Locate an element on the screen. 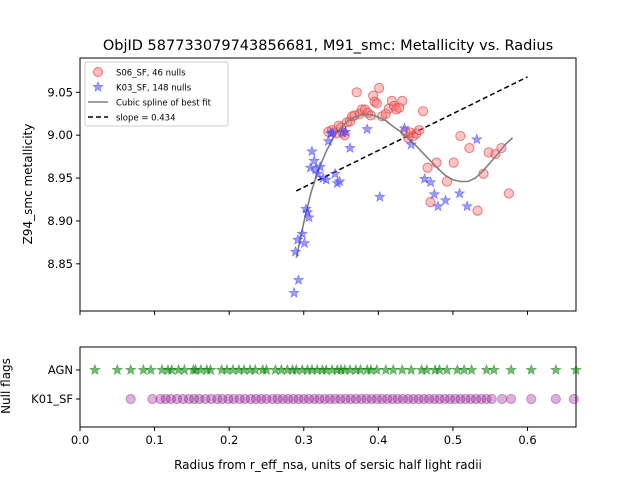 This screenshot has height=480, width=640. x-tick-label: 0.2 is located at coordinates (229, 440).